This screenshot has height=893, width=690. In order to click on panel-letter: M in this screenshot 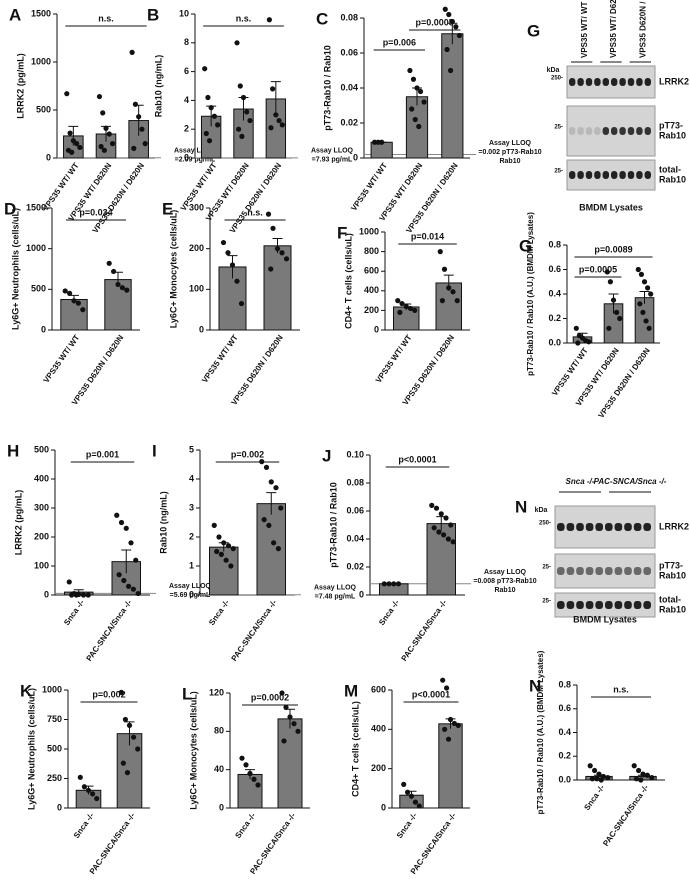, I will do `click(351, 690)`.